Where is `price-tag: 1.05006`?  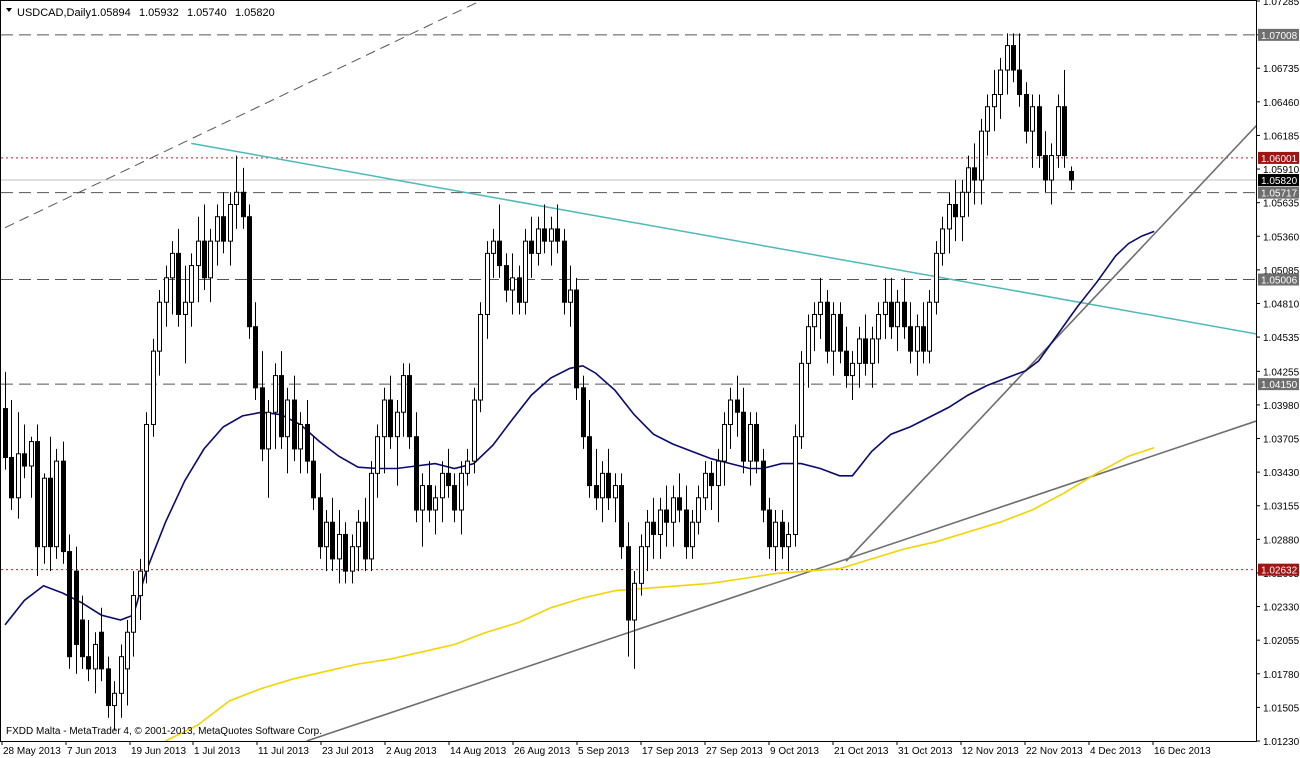 price-tag: 1.05006 is located at coordinates (1278, 280).